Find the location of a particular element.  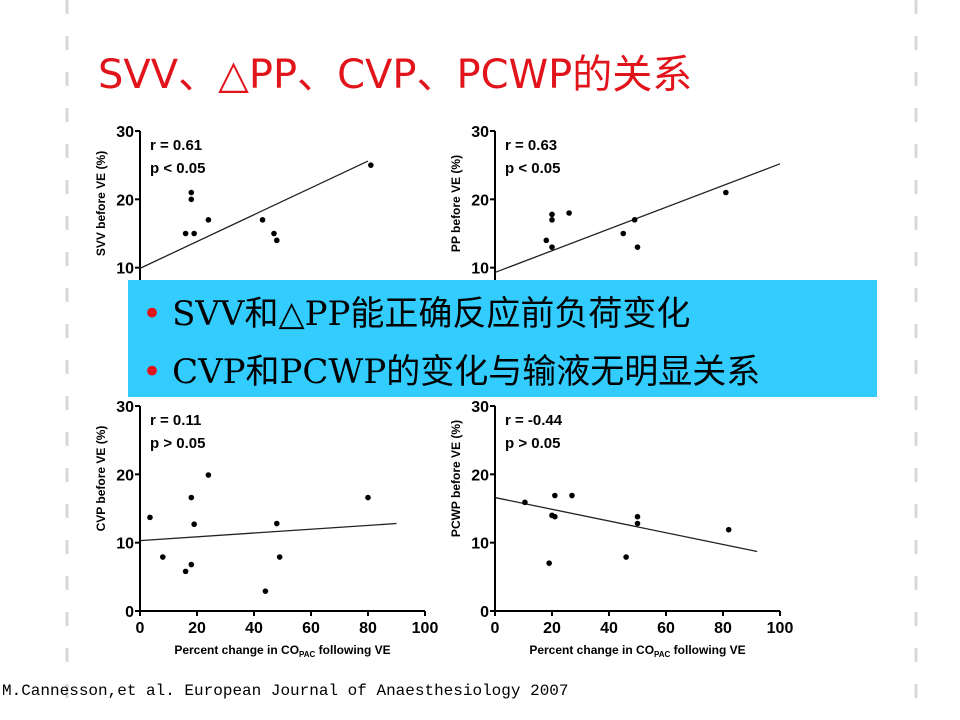

y-axis-label: CVP before VE (%) is located at coordinates (101, 479).